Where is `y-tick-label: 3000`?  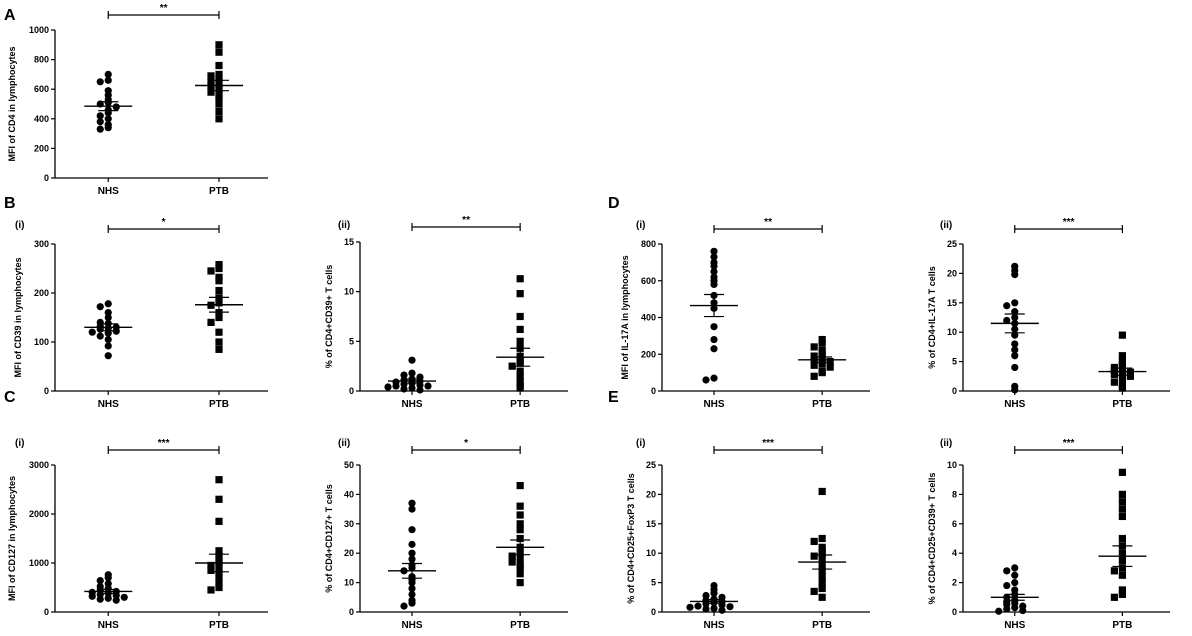 y-tick-label: 3000 is located at coordinates (39, 465).